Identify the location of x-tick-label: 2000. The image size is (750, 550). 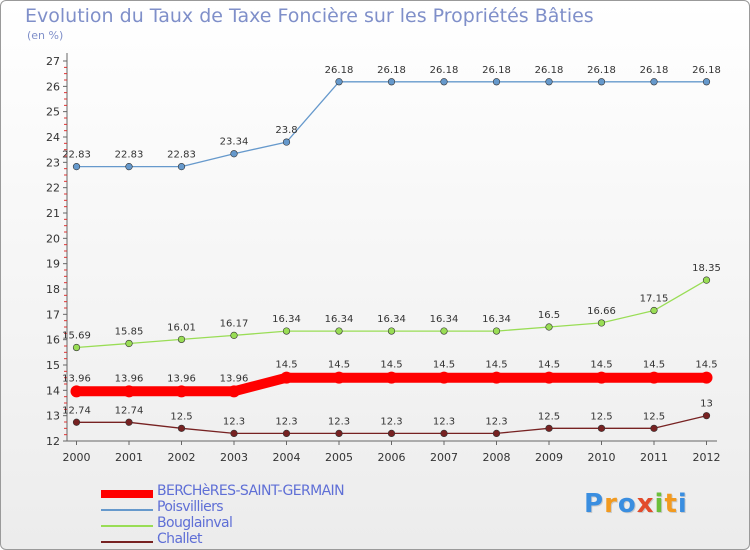
(77, 457).